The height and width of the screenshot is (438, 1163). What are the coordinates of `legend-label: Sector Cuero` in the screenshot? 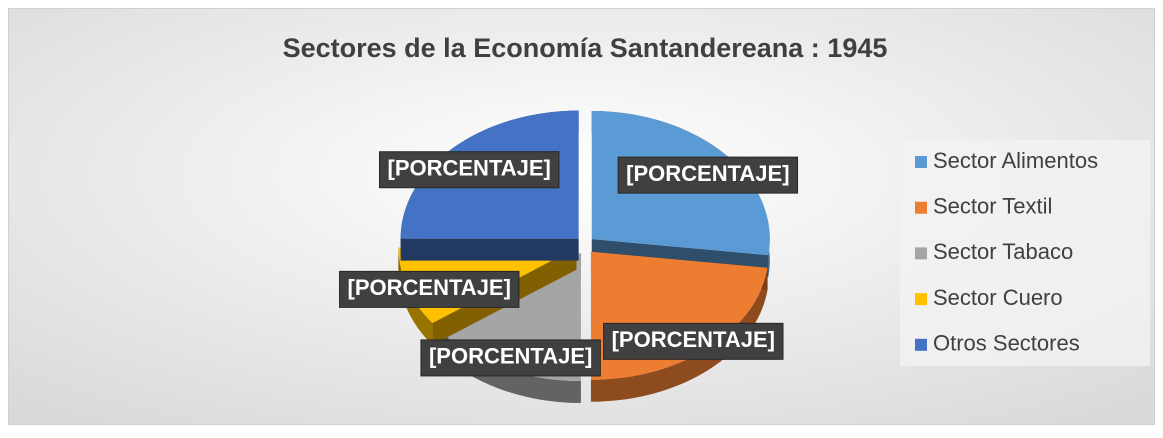 It's located at (998, 297).